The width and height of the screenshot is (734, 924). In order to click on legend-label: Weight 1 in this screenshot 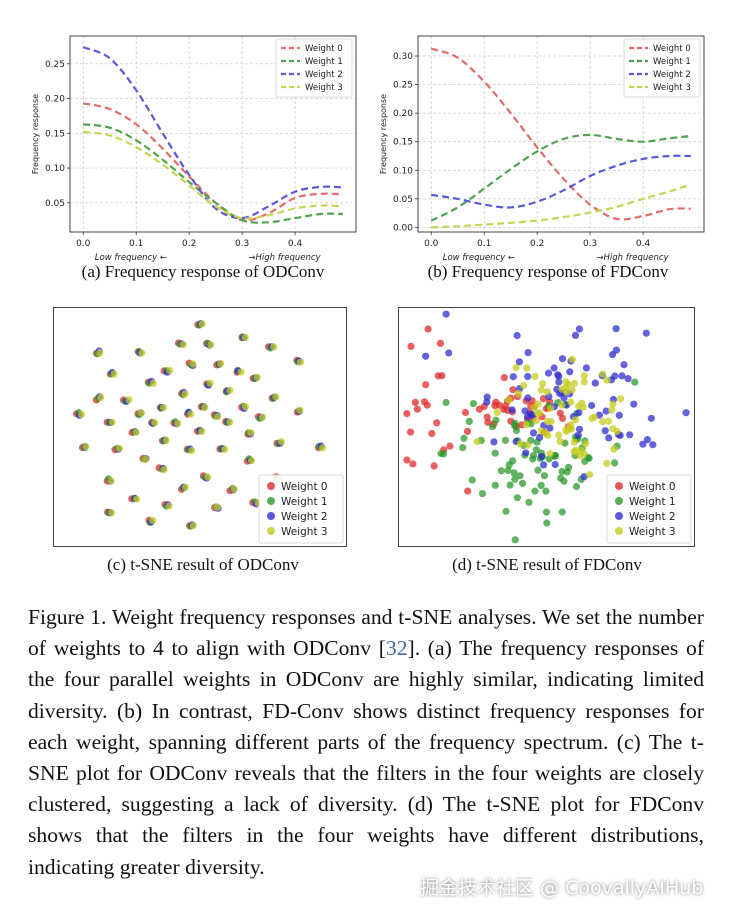, I will do `click(672, 62)`.